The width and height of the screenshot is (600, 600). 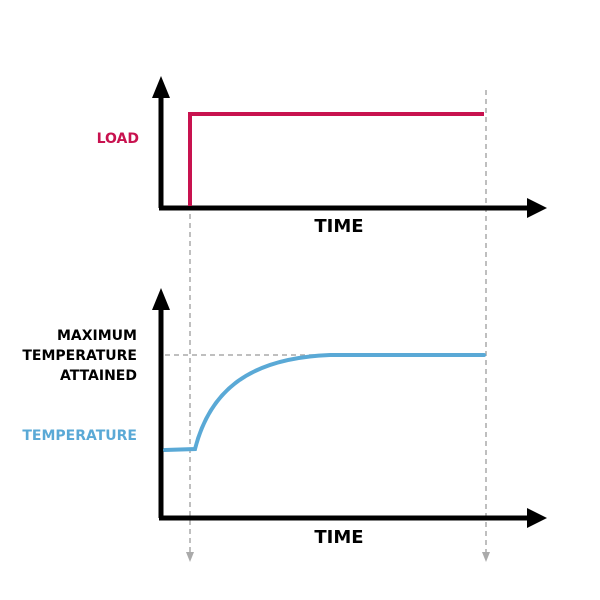 I want to click on temperature-curve, so click(x=324, y=402).